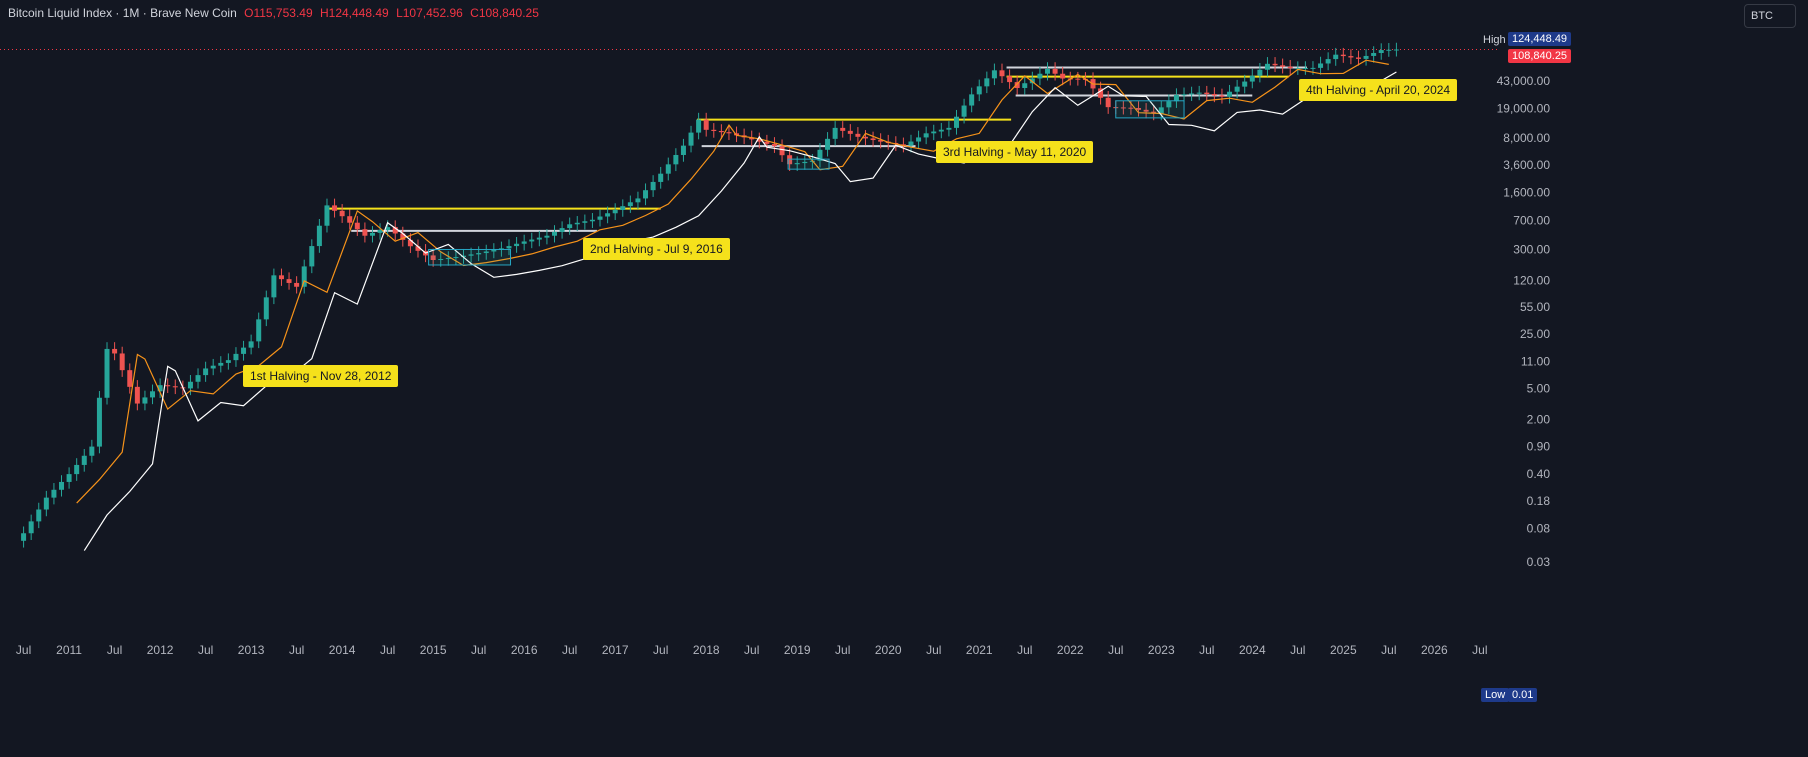  I want to click on y-tick-label: 300.00, so click(1531, 249).